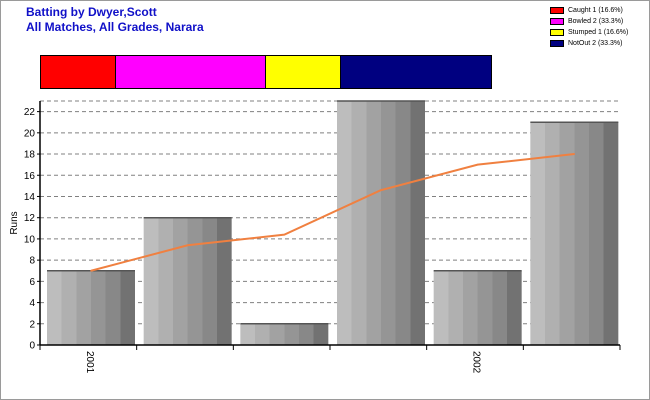  I want to click on dismissal-stacked-bar, so click(266, 72).